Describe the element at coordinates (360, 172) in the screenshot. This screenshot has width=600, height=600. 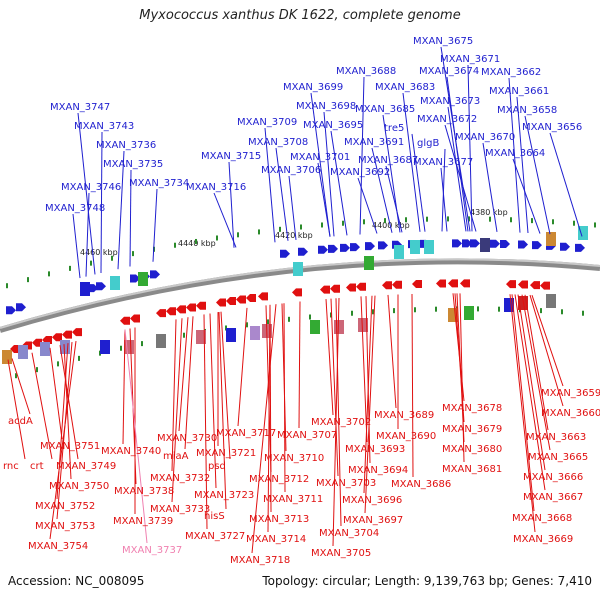
I see `forward-gene-label: MXAN_3692` at that location.